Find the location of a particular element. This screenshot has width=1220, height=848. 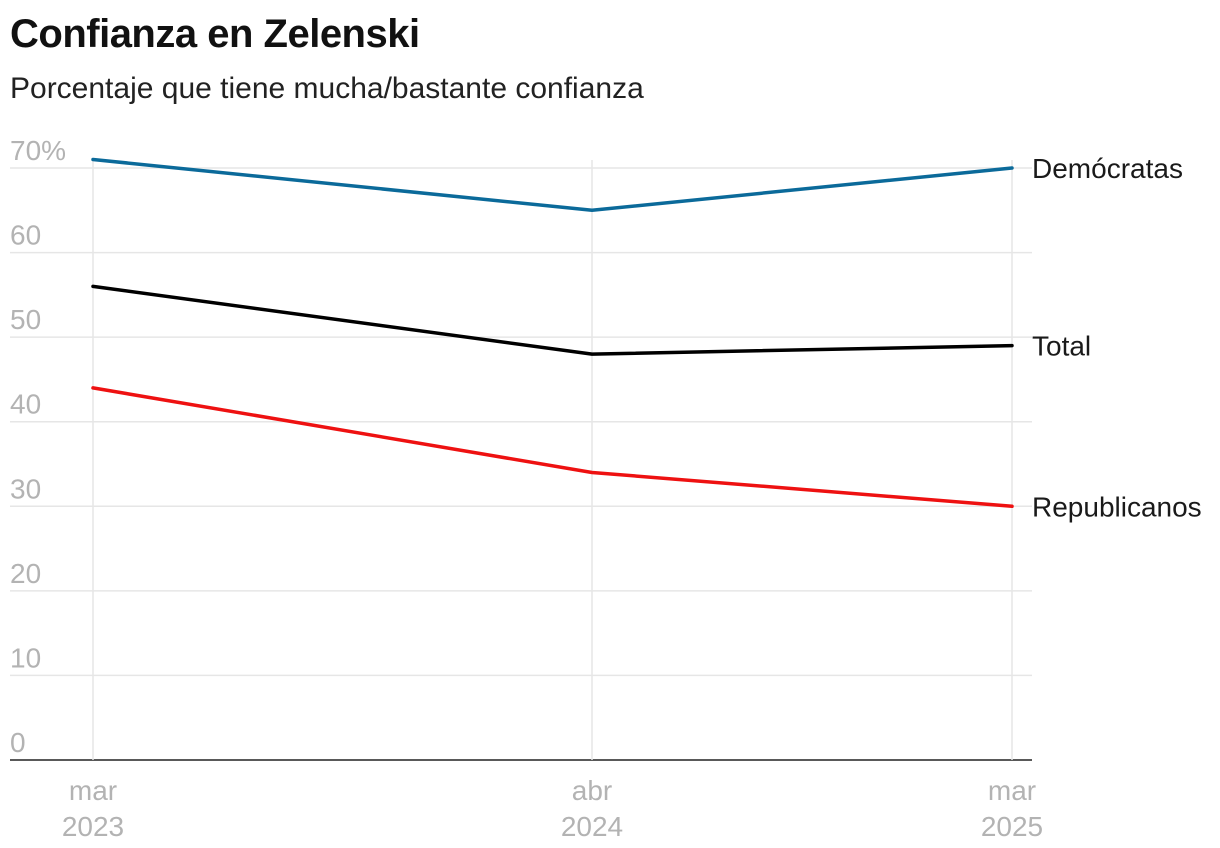

x-tick-year: 2025 is located at coordinates (1012, 826).